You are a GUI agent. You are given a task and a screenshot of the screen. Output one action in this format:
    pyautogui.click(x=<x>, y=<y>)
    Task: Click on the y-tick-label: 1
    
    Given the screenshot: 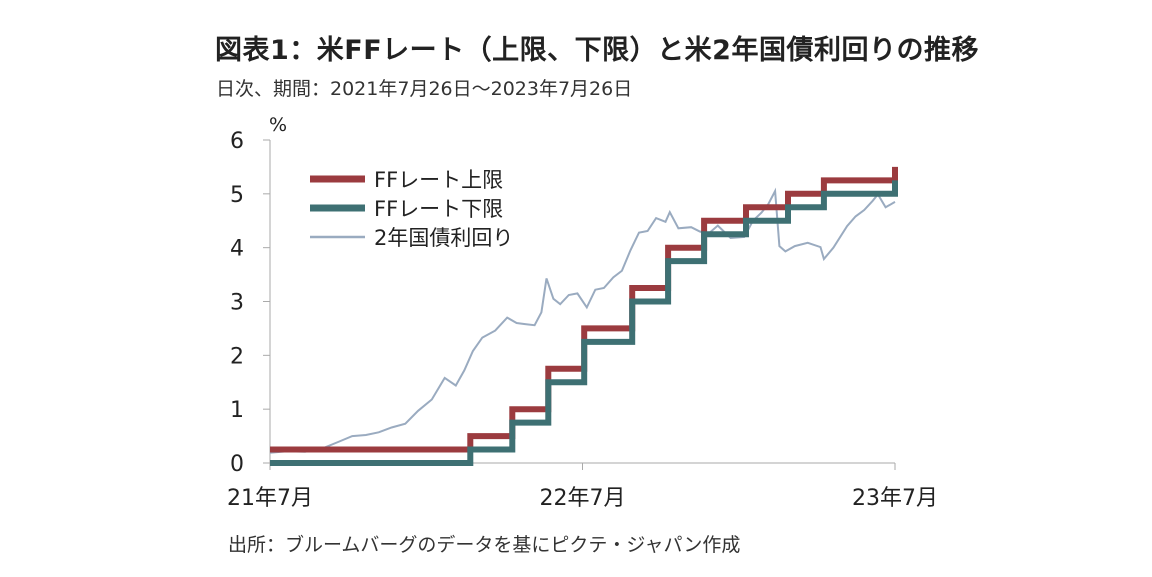 What is the action you would take?
    pyautogui.click(x=237, y=410)
    